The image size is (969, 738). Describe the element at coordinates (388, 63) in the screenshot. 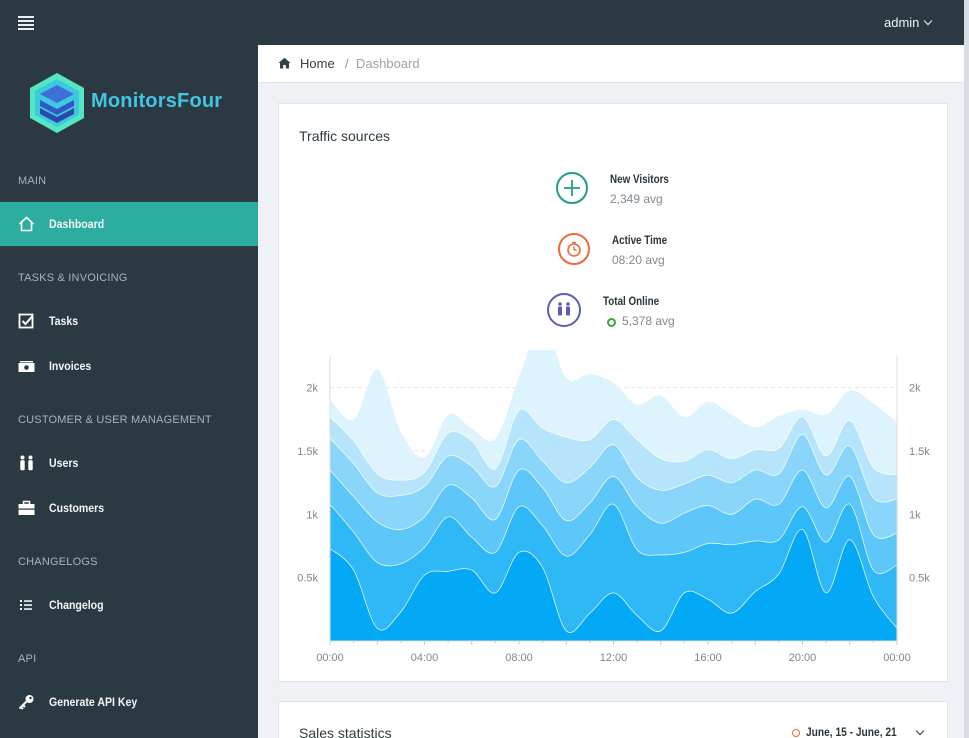

I see `breadcrumb-current: Dashboard` at that location.